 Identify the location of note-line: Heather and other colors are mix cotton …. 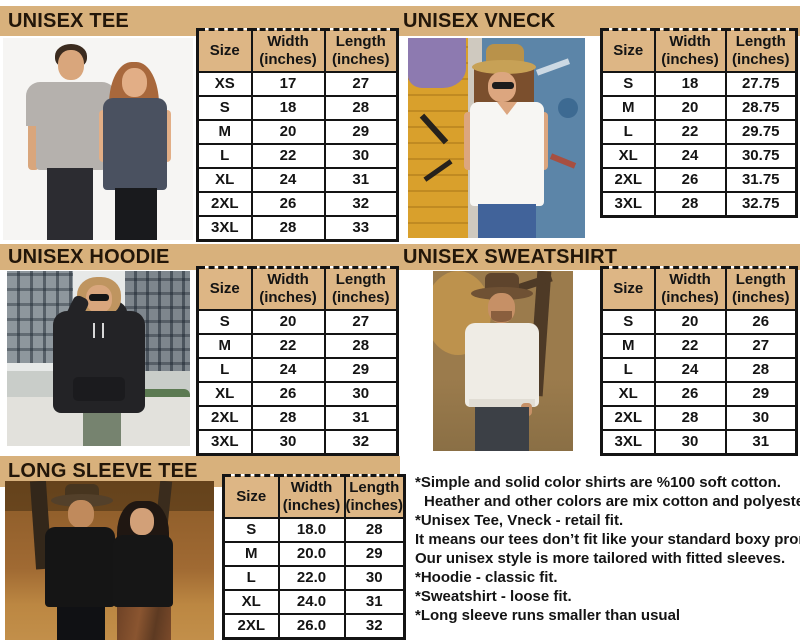
(612, 501).